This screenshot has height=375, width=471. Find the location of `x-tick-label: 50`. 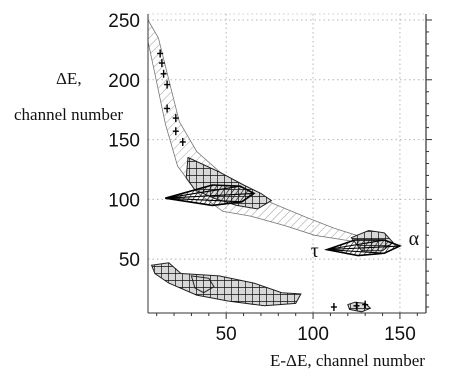

x-tick-label: 50 is located at coordinates (226, 334).